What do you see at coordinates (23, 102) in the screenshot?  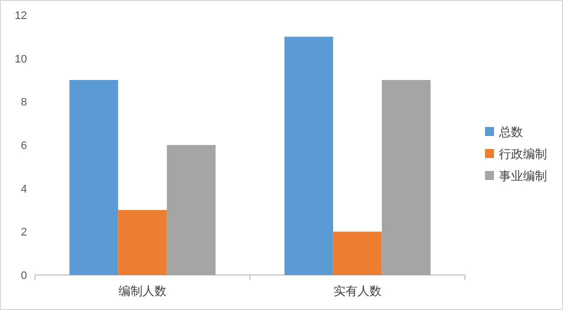 I see `y-tick-label: 8` at bounding box center [23, 102].